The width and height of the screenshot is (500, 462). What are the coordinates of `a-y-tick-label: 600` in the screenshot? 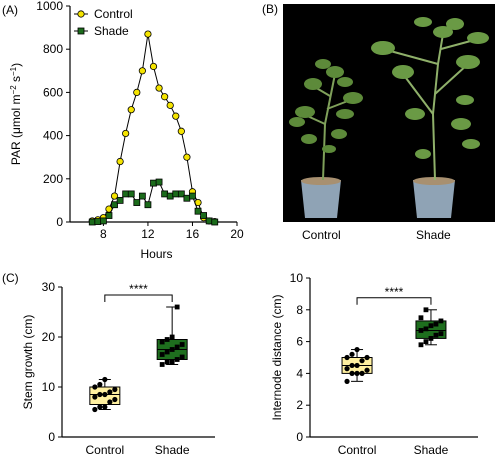 It's located at (53, 92).